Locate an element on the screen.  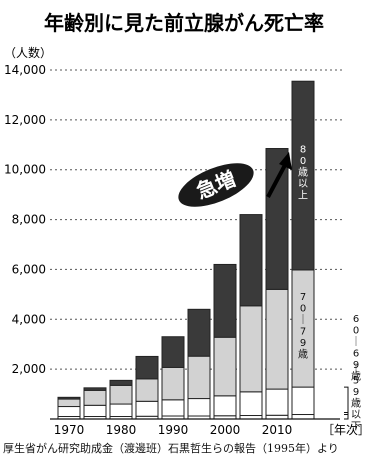
segment-label: 7 0 ｜ 7 9 歳70〜79歳 is located at coordinates (303, 326).